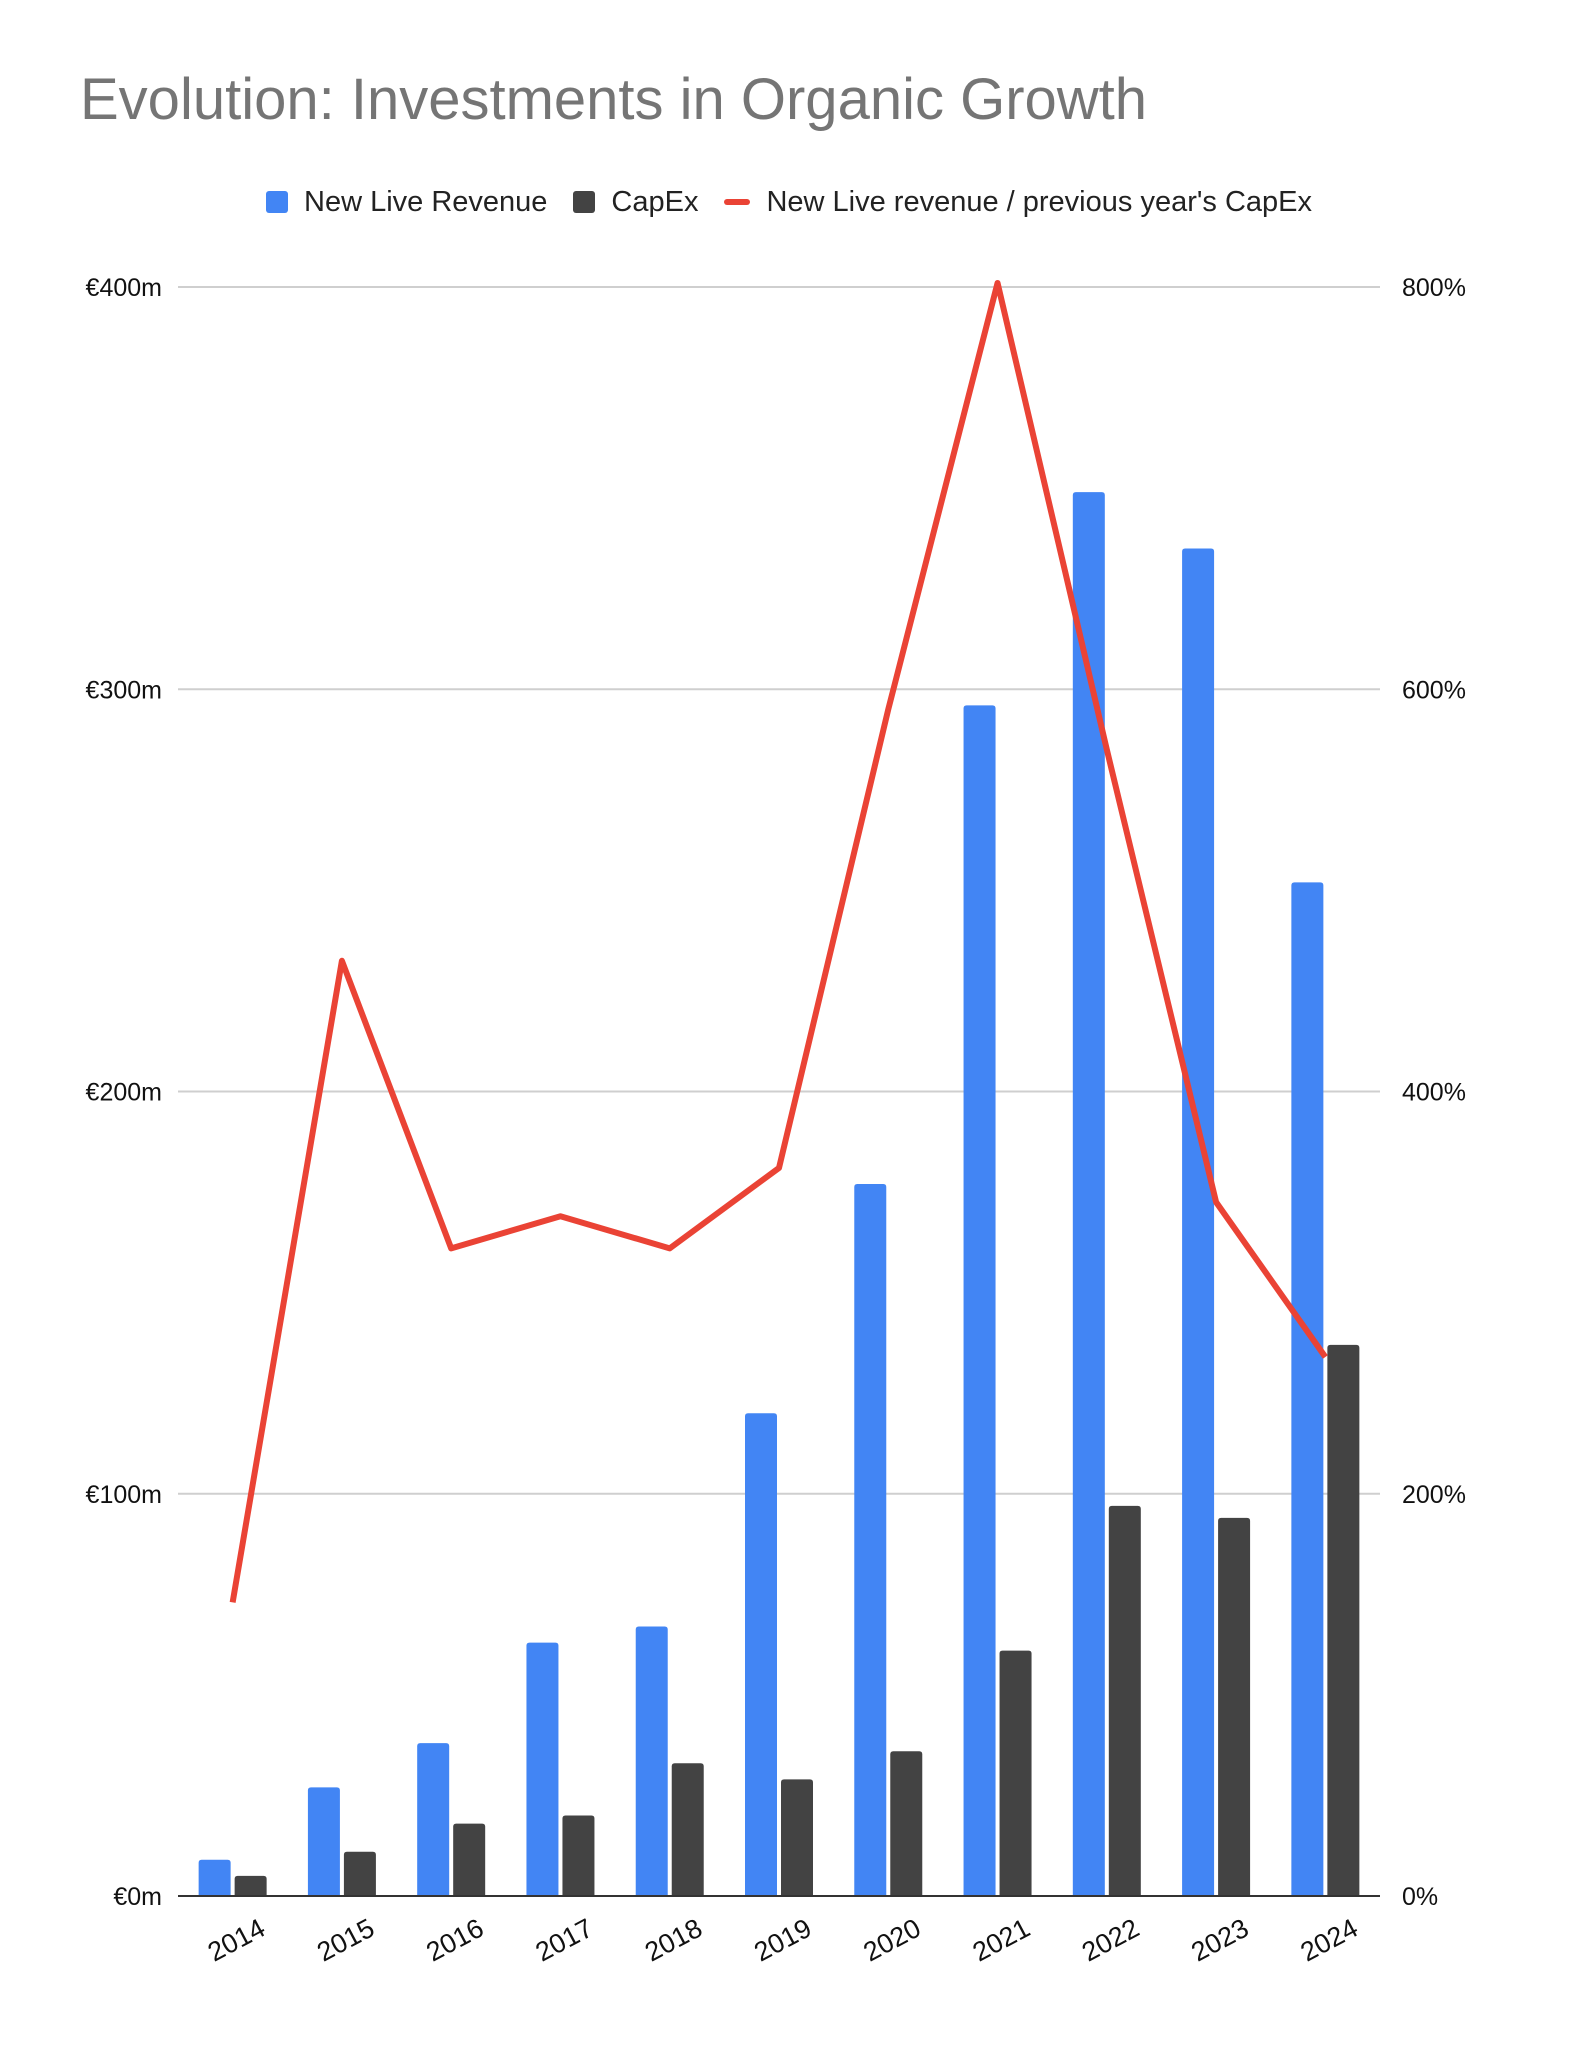 This screenshot has width=1584, height=2048. I want to click on x-tick-label: 2017, so click(564, 1940).